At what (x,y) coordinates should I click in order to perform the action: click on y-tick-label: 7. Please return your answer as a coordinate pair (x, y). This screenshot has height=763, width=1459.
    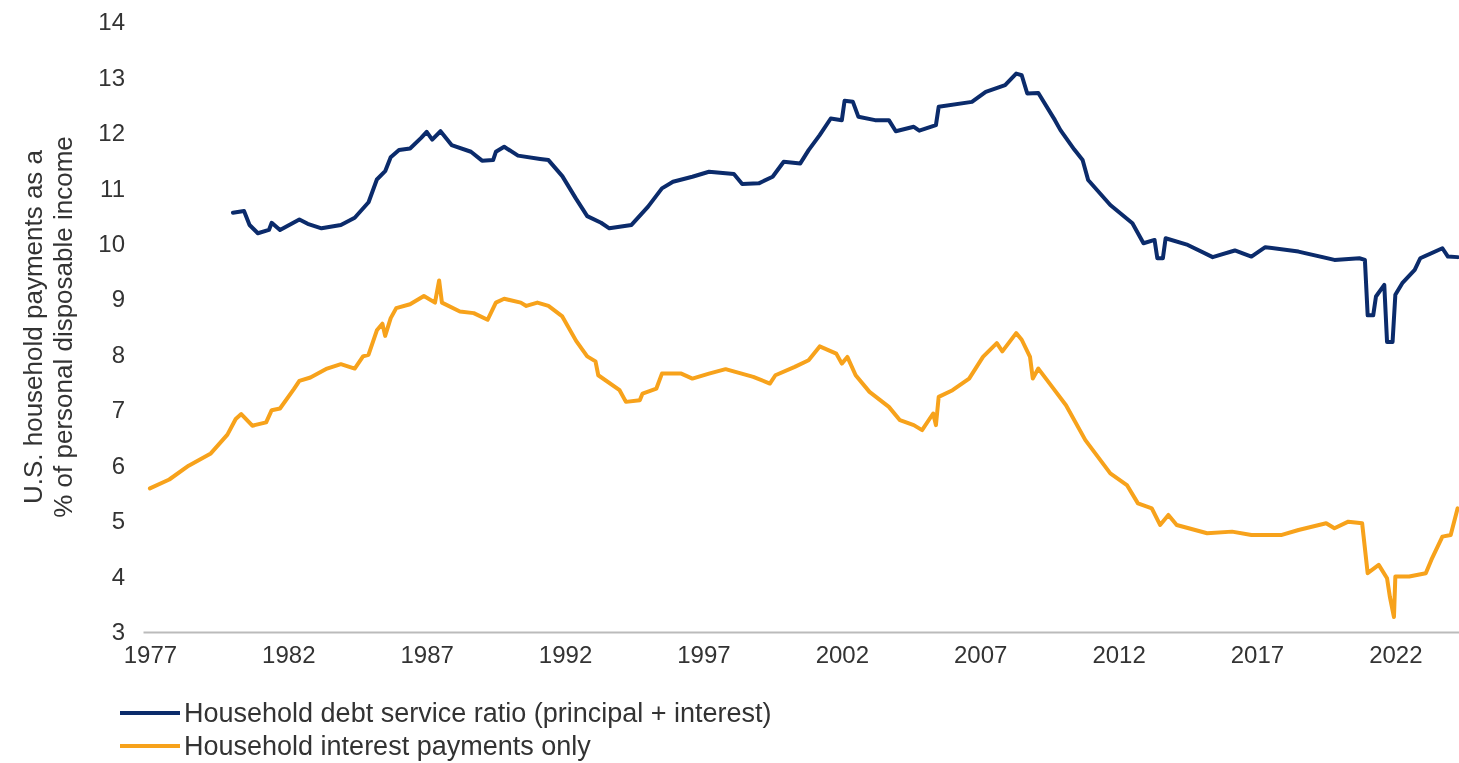
    Looking at the image, I should click on (118, 410).